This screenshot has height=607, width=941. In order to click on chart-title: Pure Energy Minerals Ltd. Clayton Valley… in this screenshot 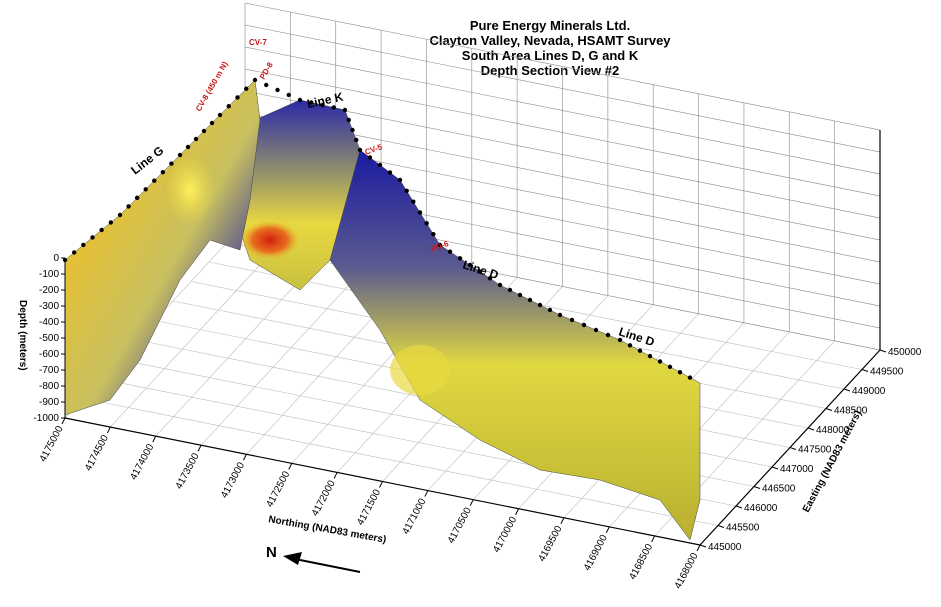, I will do `click(550, 48)`.